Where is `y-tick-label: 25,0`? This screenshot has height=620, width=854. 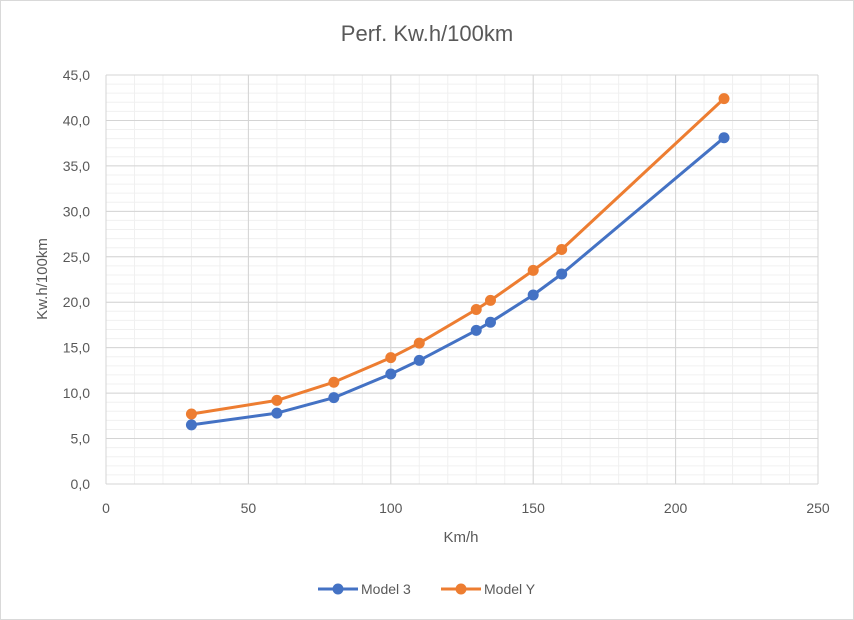 y-tick-label: 25,0 is located at coordinates (76, 257).